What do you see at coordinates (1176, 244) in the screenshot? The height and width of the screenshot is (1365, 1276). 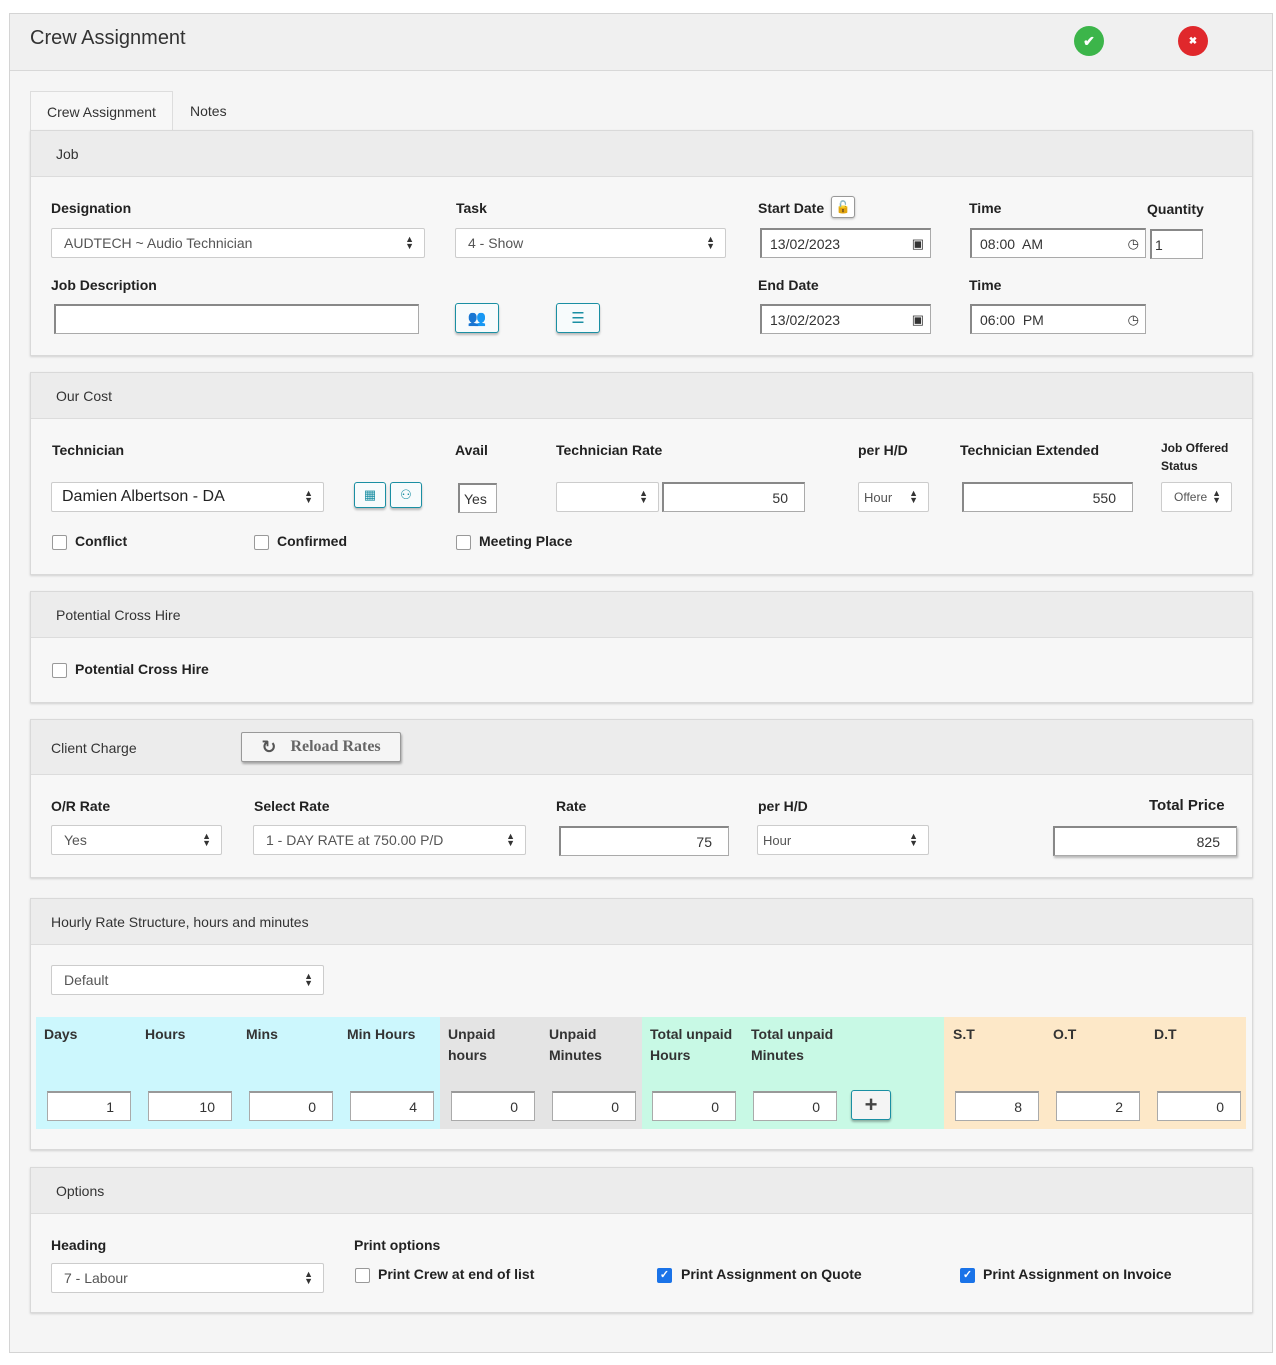 I see `quantity-input: 1` at bounding box center [1176, 244].